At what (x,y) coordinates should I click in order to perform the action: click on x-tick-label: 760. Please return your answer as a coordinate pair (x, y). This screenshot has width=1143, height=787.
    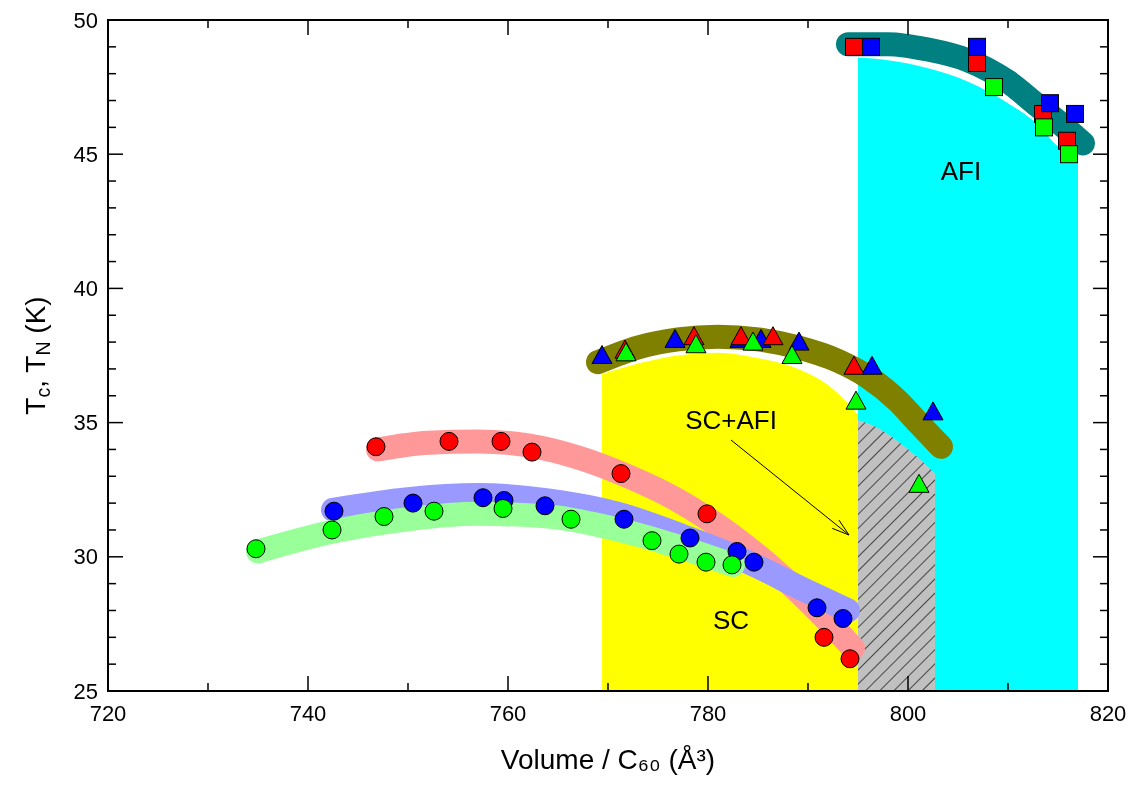
    Looking at the image, I should click on (508, 713).